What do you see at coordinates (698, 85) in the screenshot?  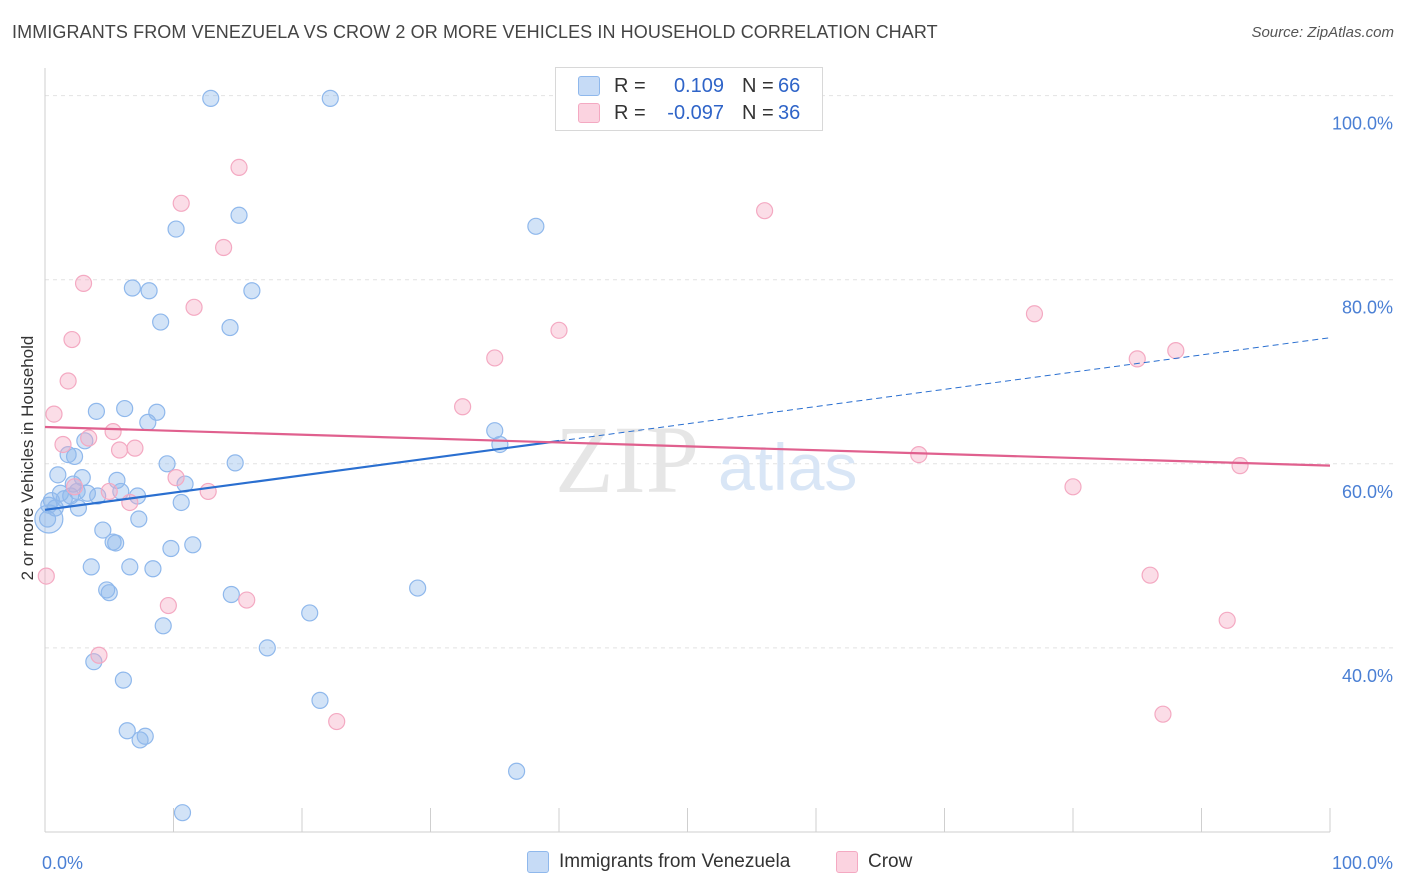 I see `legend-r-value: 0.109` at bounding box center [698, 85].